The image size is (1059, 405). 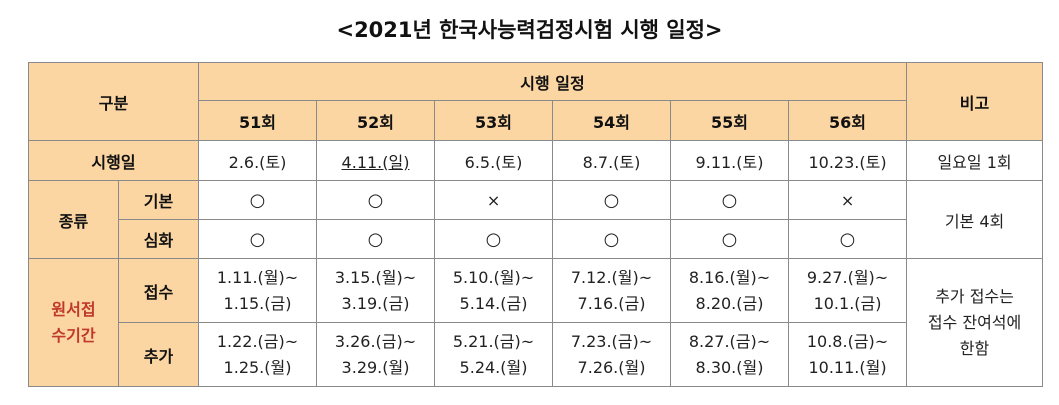 I want to click on exam-date-cell: 6.5.(토), so click(x=494, y=160).